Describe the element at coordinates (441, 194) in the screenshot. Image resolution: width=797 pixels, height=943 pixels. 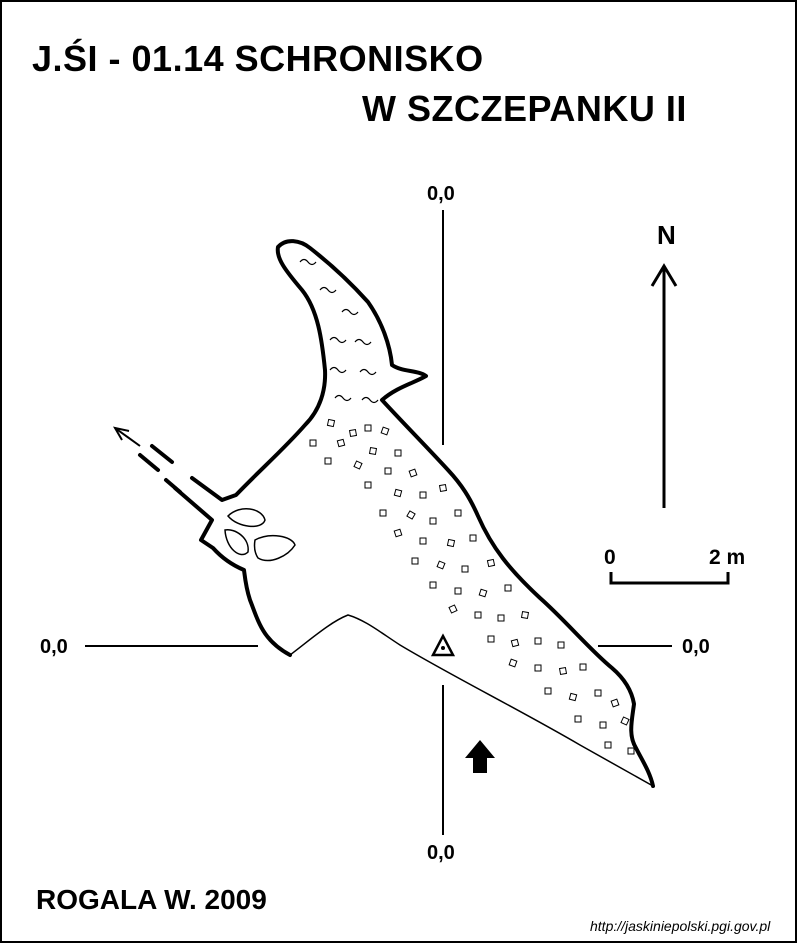
I see `coord-label-top: 0,0` at that location.